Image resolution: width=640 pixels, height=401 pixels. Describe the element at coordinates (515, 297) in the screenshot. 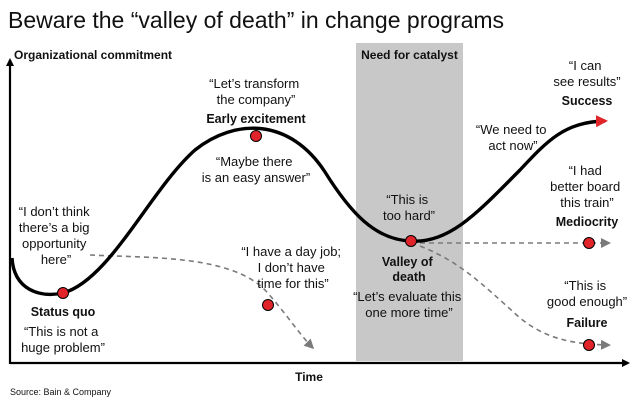

I see `failure-branch` at that location.